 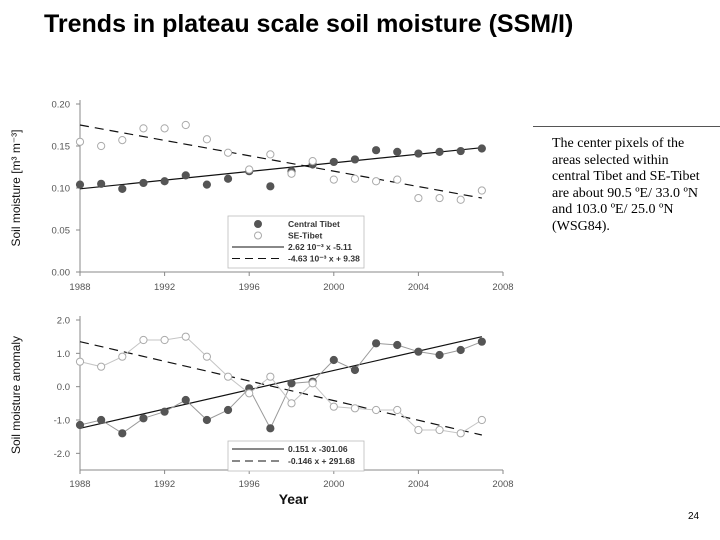 I want to click on y-axis-label: Soil moisture [m³ m⁻³], so click(x=16, y=187).